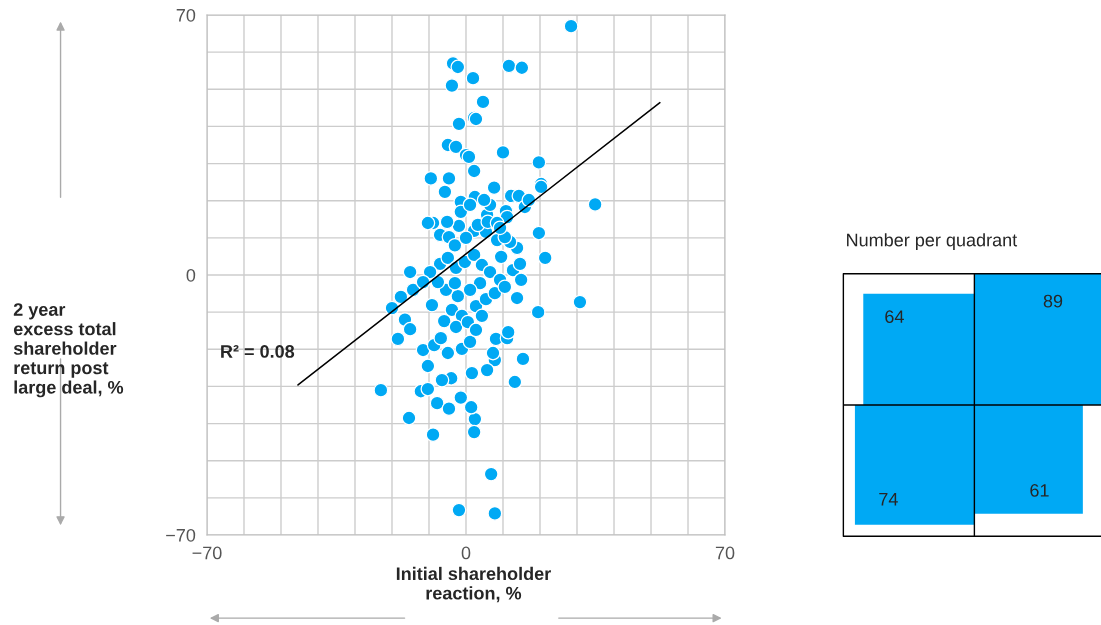 The height and width of the screenshot is (625, 1101). What do you see at coordinates (191, 275) in the screenshot?
I see `y-tick-label: 0` at bounding box center [191, 275].